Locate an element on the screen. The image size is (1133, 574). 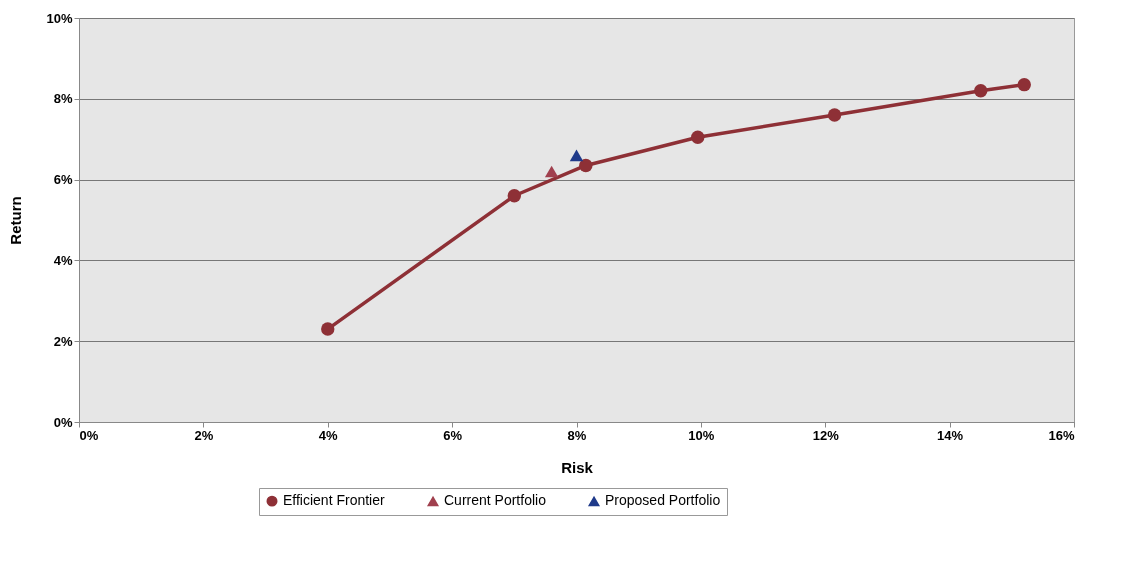
y-tick-label: 0% is located at coordinates (63, 422).